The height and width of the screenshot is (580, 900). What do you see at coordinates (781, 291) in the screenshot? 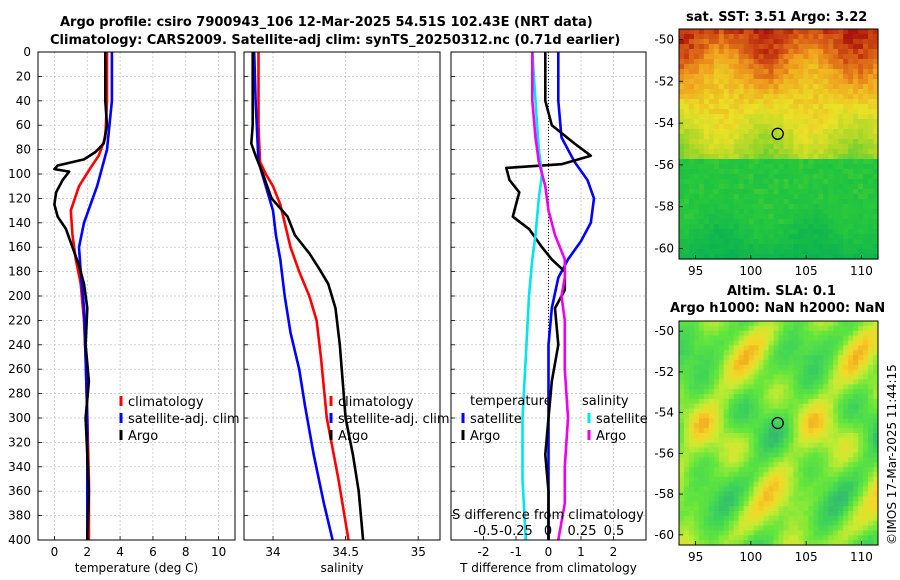
I see `sla-map-title-line1: Altim. SLA: 0.1` at bounding box center [781, 291].